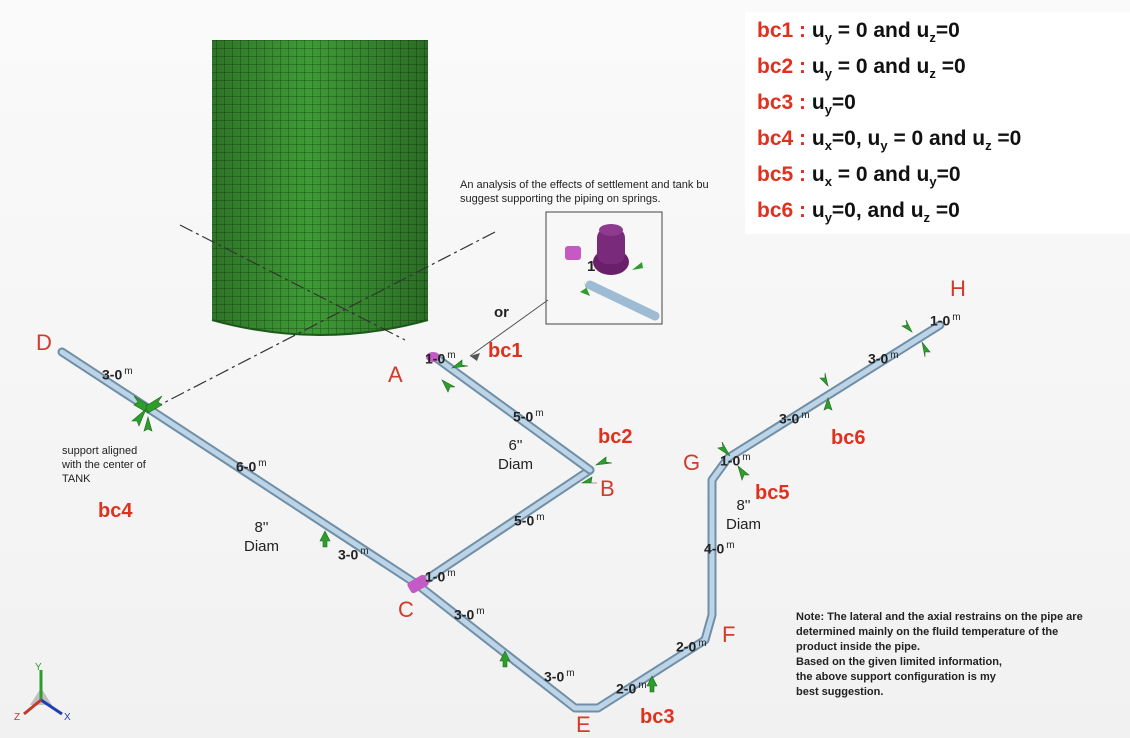  I want to click on dim-ce-lower: 3-0 m, so click(559, 676).